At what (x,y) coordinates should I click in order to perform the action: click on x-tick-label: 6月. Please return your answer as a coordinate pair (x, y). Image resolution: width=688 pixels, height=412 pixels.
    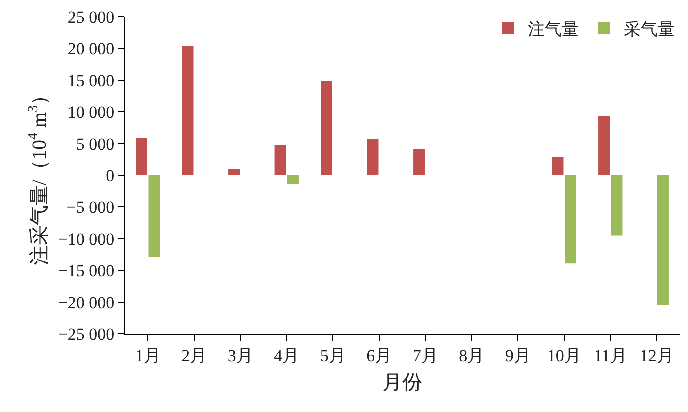
    Looking at the image, I should click on (379, 356).